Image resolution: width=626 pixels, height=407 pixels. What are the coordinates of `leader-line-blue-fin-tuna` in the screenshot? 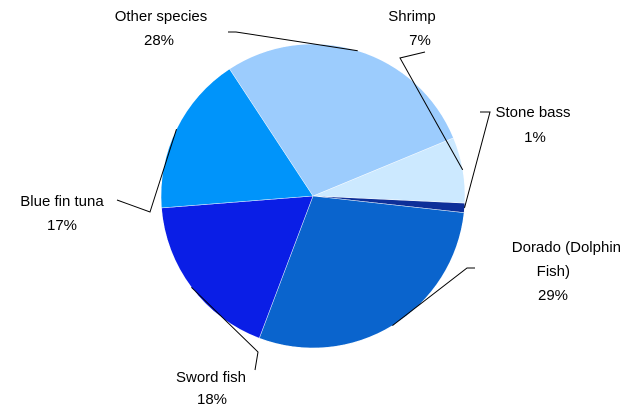 It's located at (146, 170).